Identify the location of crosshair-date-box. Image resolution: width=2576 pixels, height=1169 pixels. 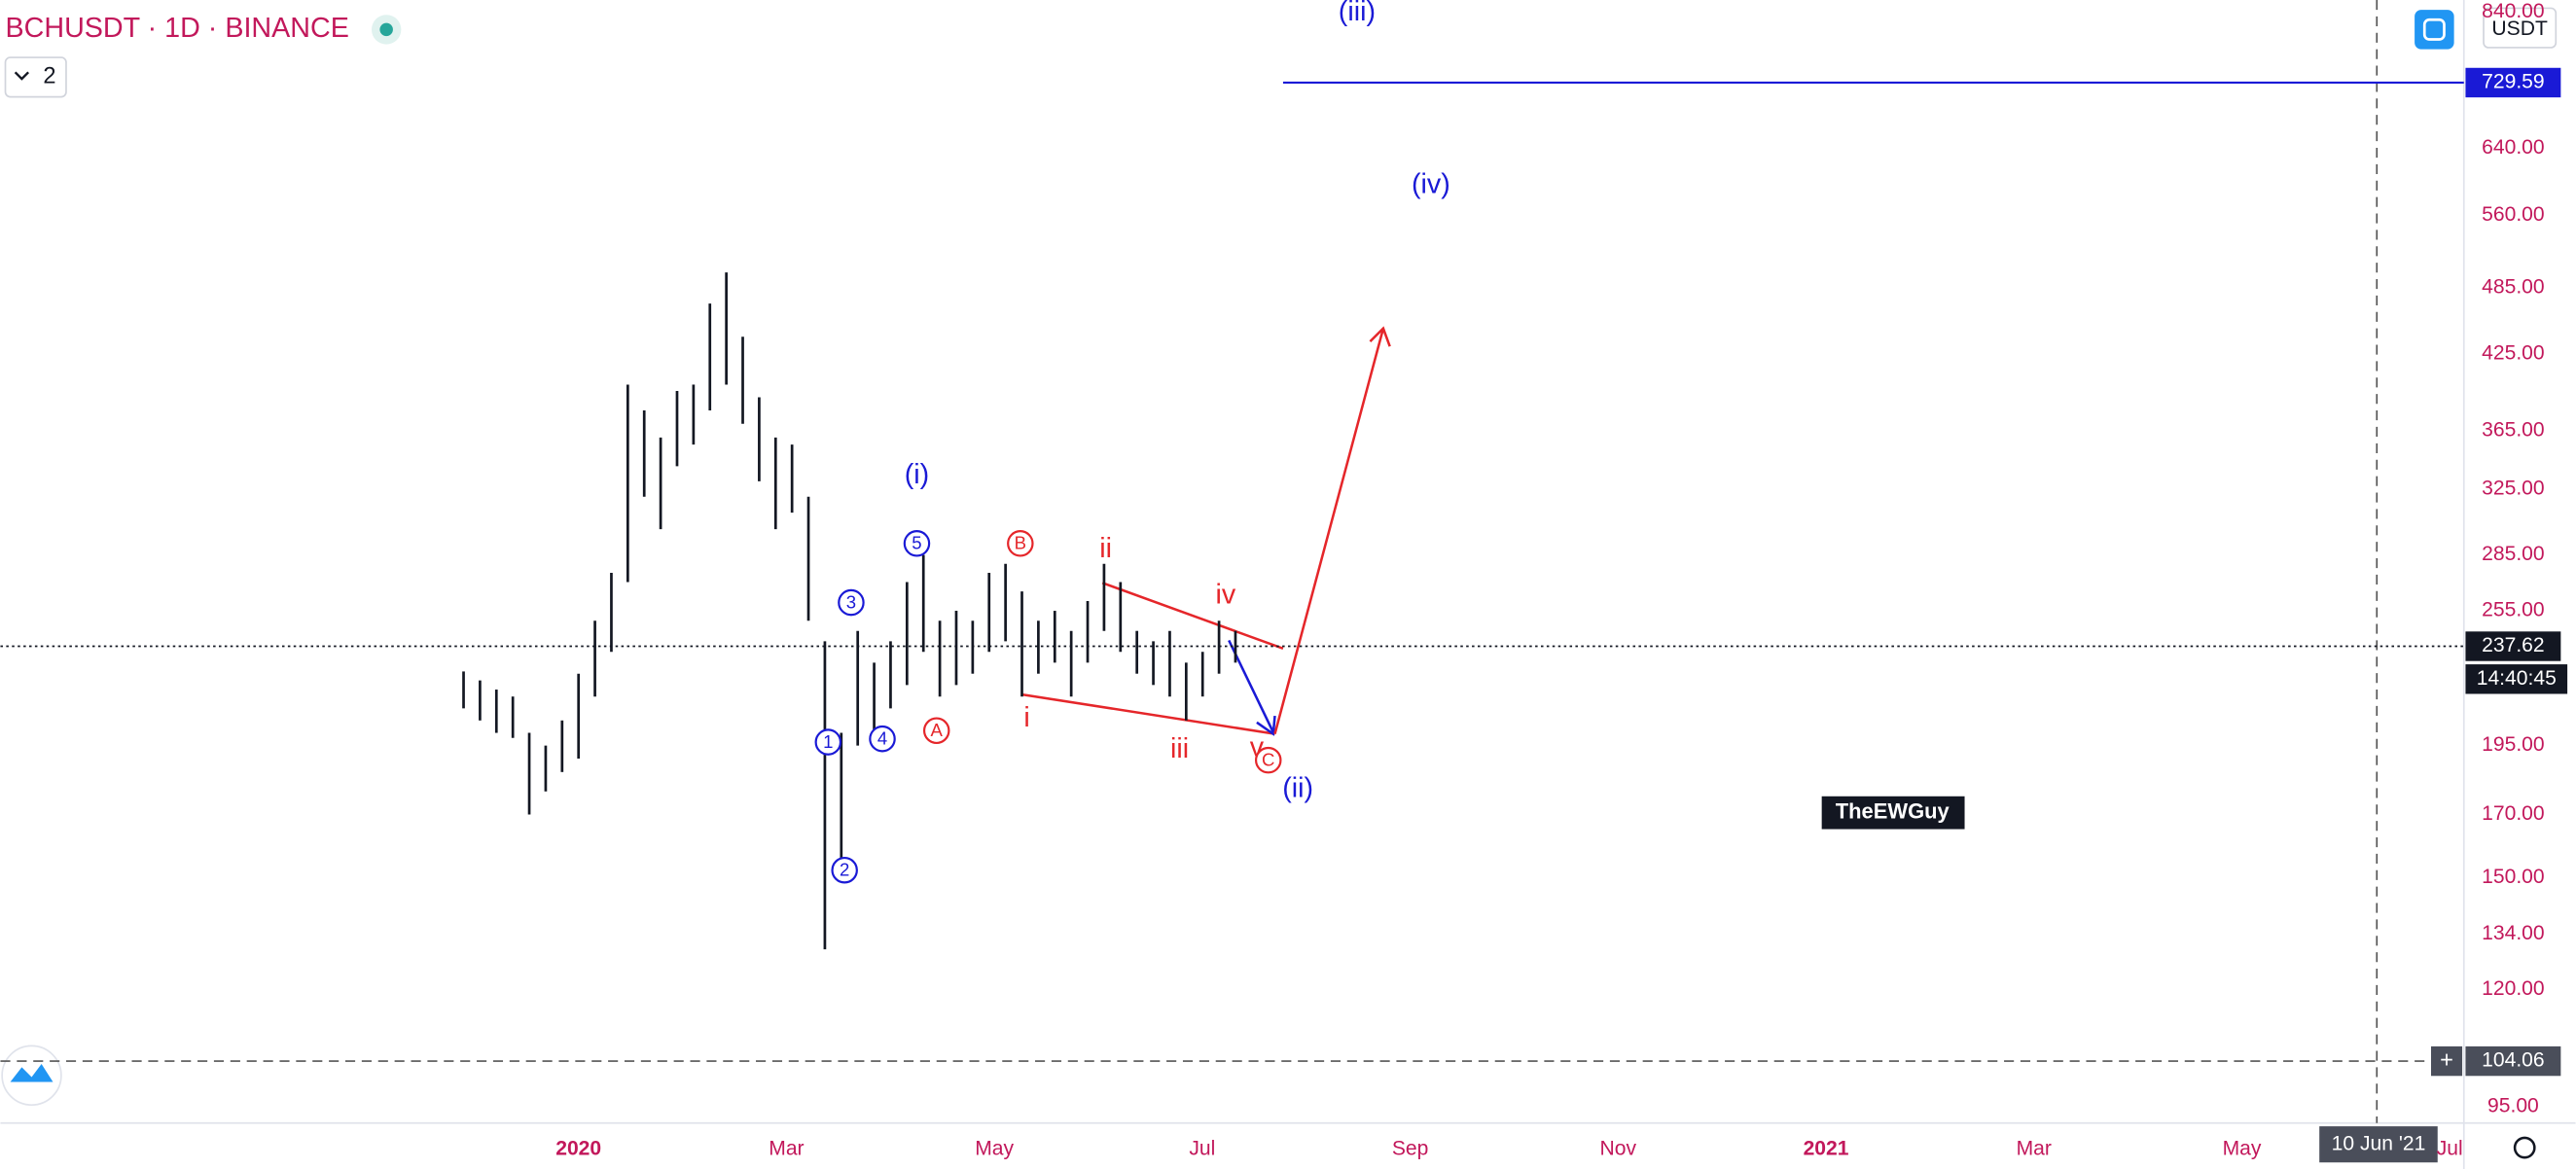
(2378, 1144).